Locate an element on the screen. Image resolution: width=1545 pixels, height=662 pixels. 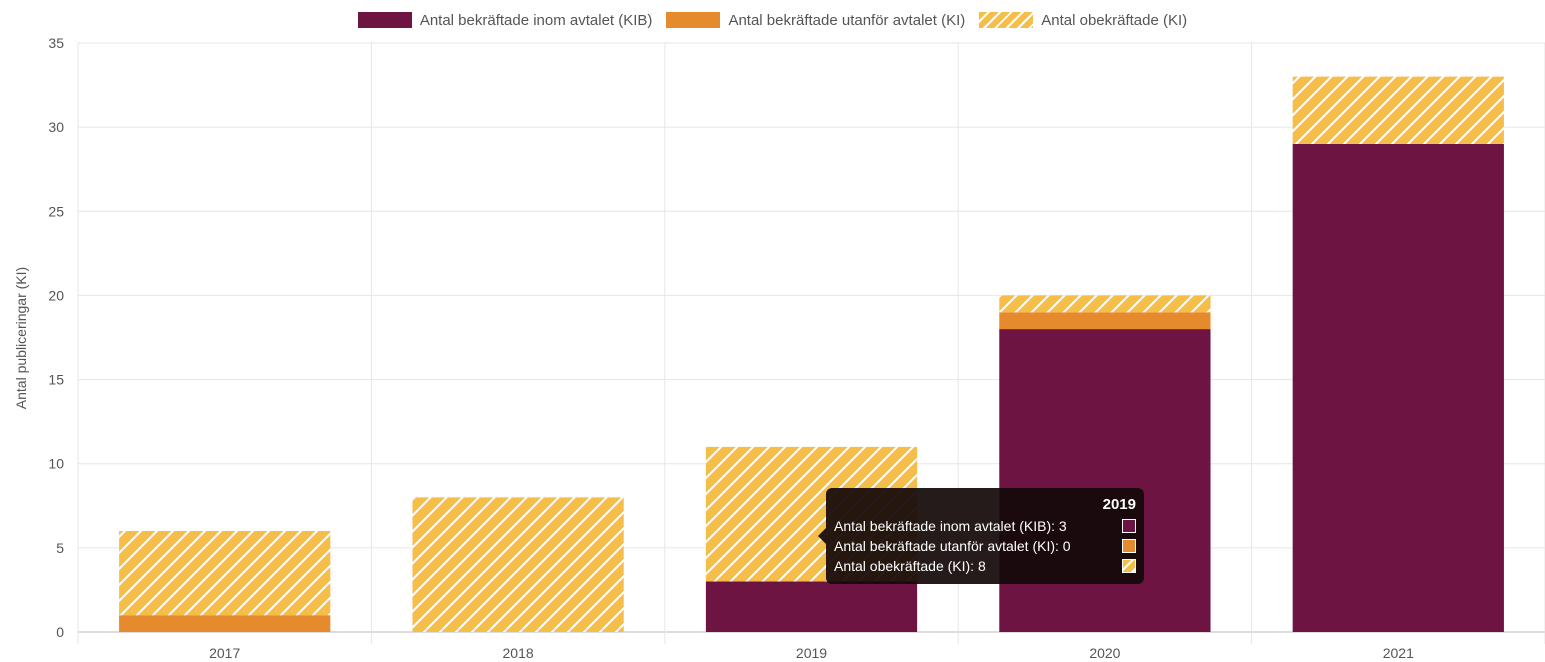
legend-swatch-kib is located at coordinates (384, 20).